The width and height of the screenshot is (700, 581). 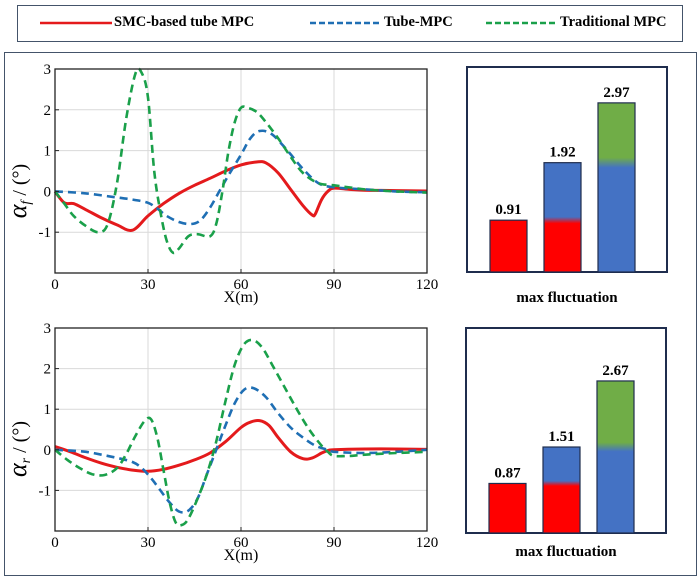 I want to click on bar-chart-front: 0.91 1.92 2.97 max fluctuation, so click(x=567, y=186).